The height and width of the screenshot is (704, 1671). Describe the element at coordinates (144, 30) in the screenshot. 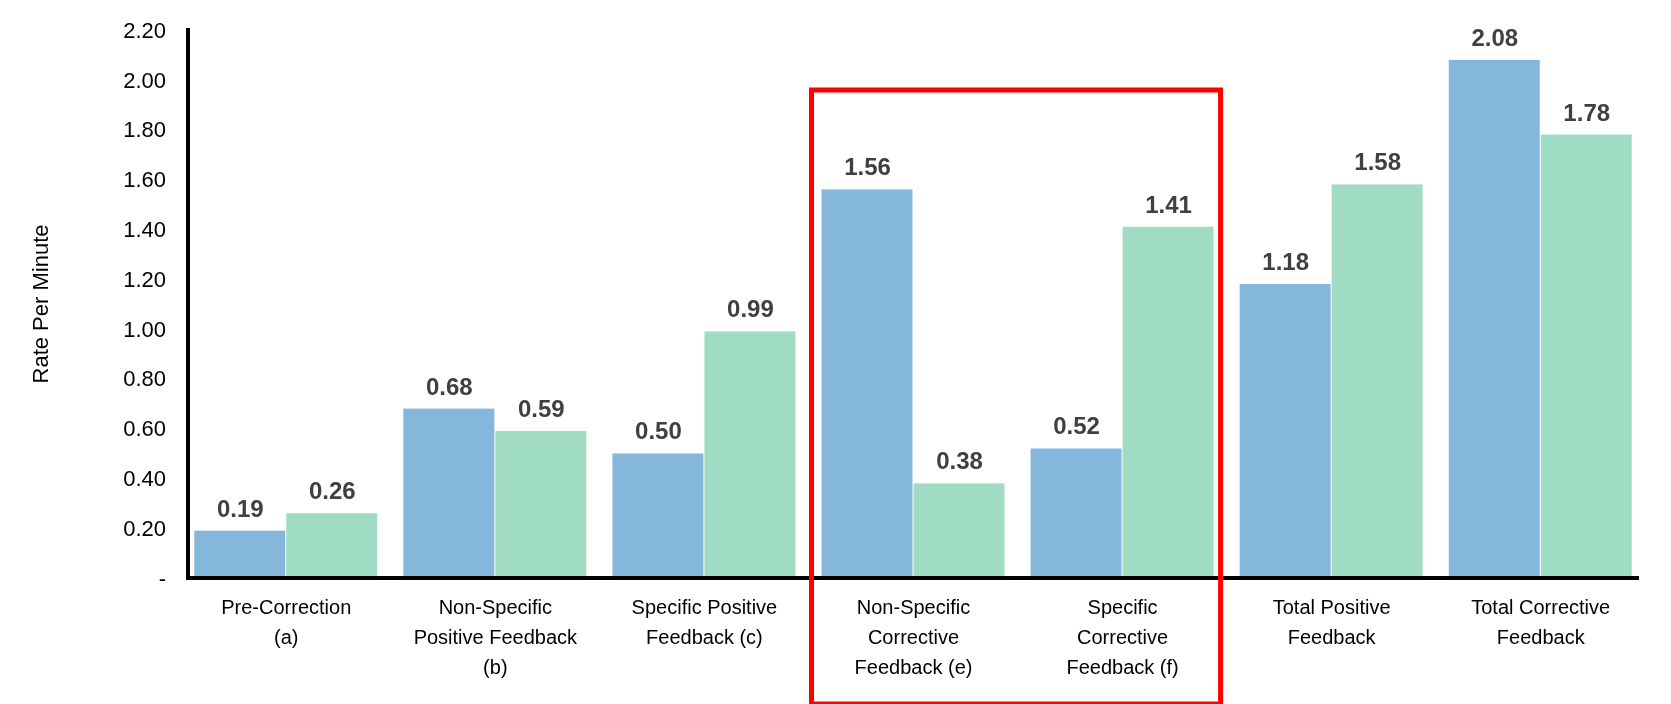

I see `y-tick-label: 2.20` at that location.